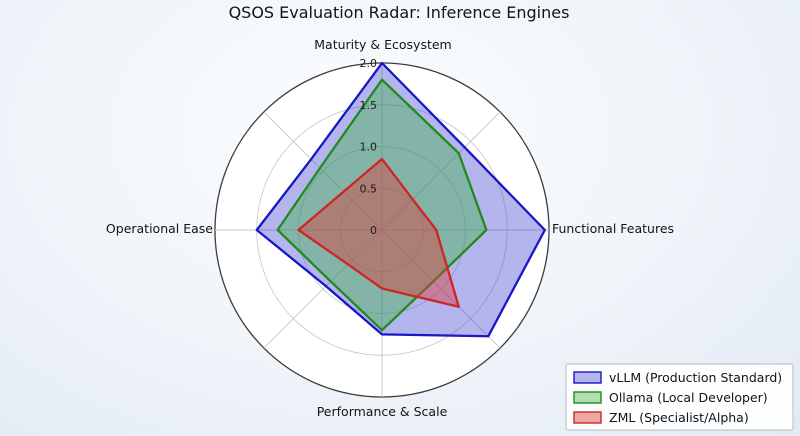 The height and width of the screenshot is (436, 800). I want to click on legend-frame, so click(679, 397).